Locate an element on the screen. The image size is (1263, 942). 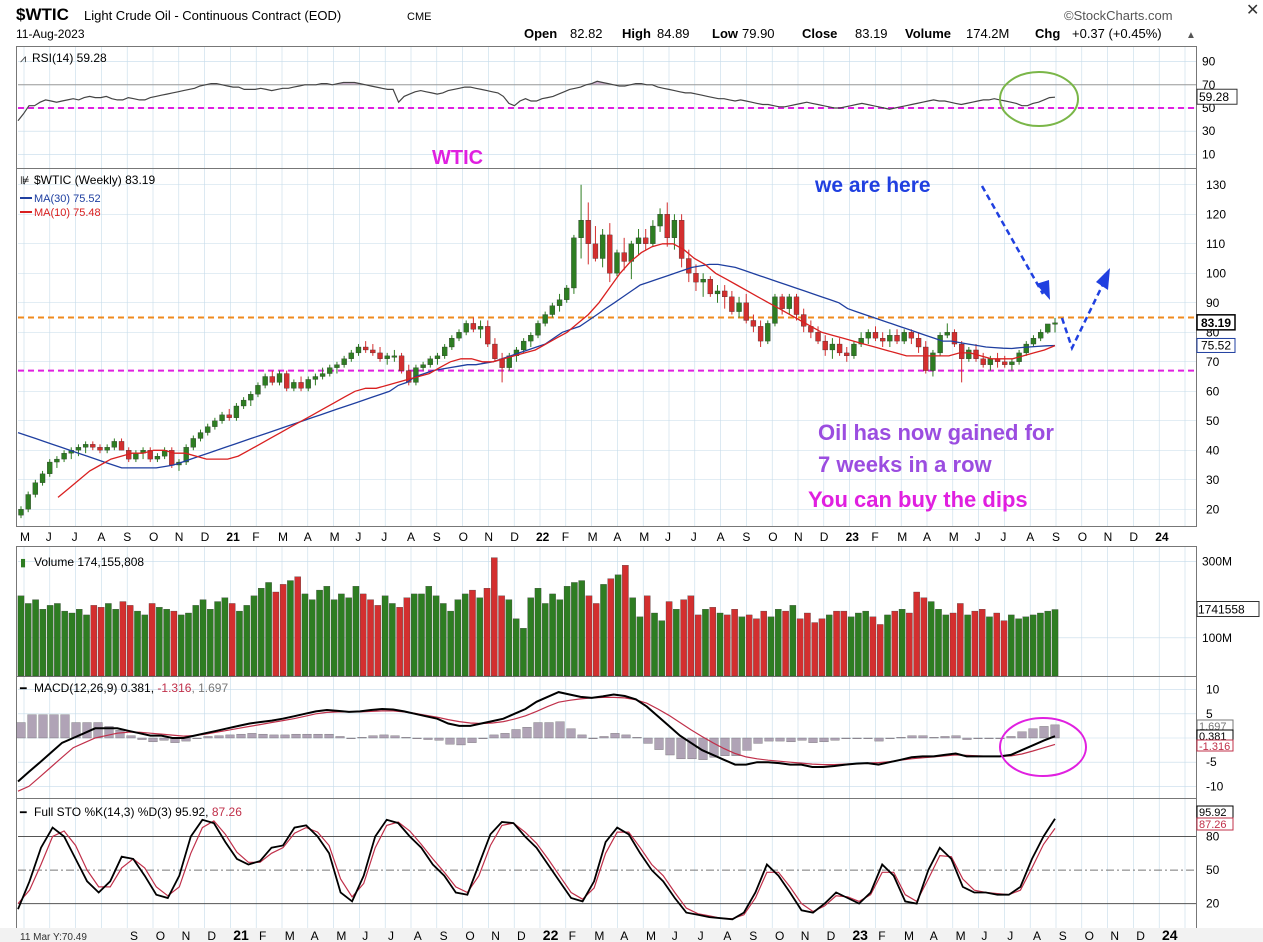
price-last-box is located at coordinates (1216, 322).